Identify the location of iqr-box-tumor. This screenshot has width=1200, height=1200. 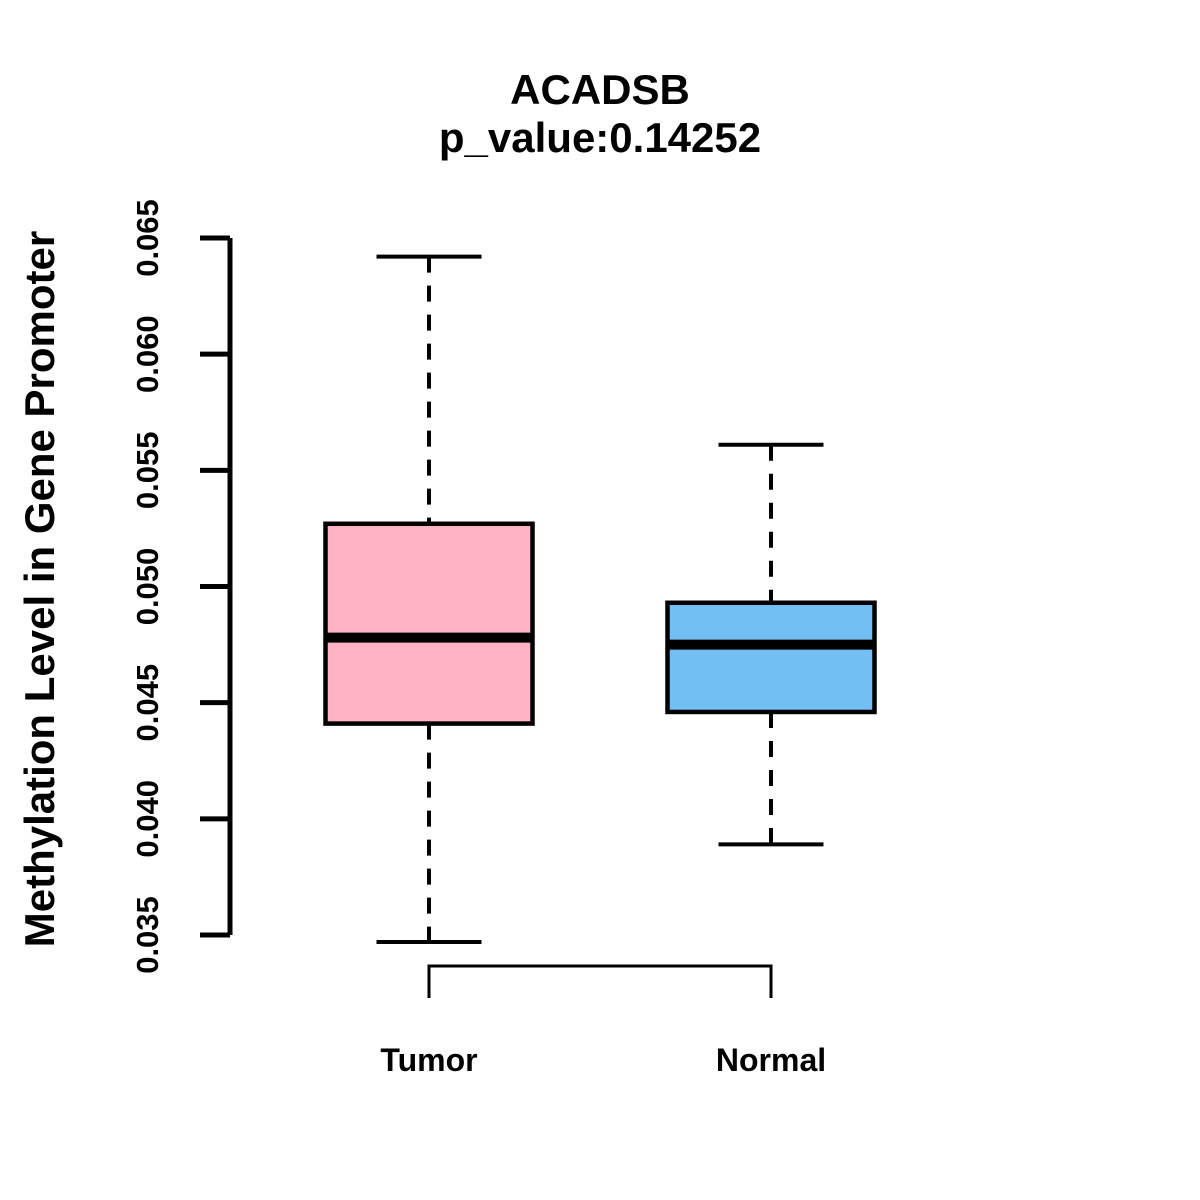
(429, 623).